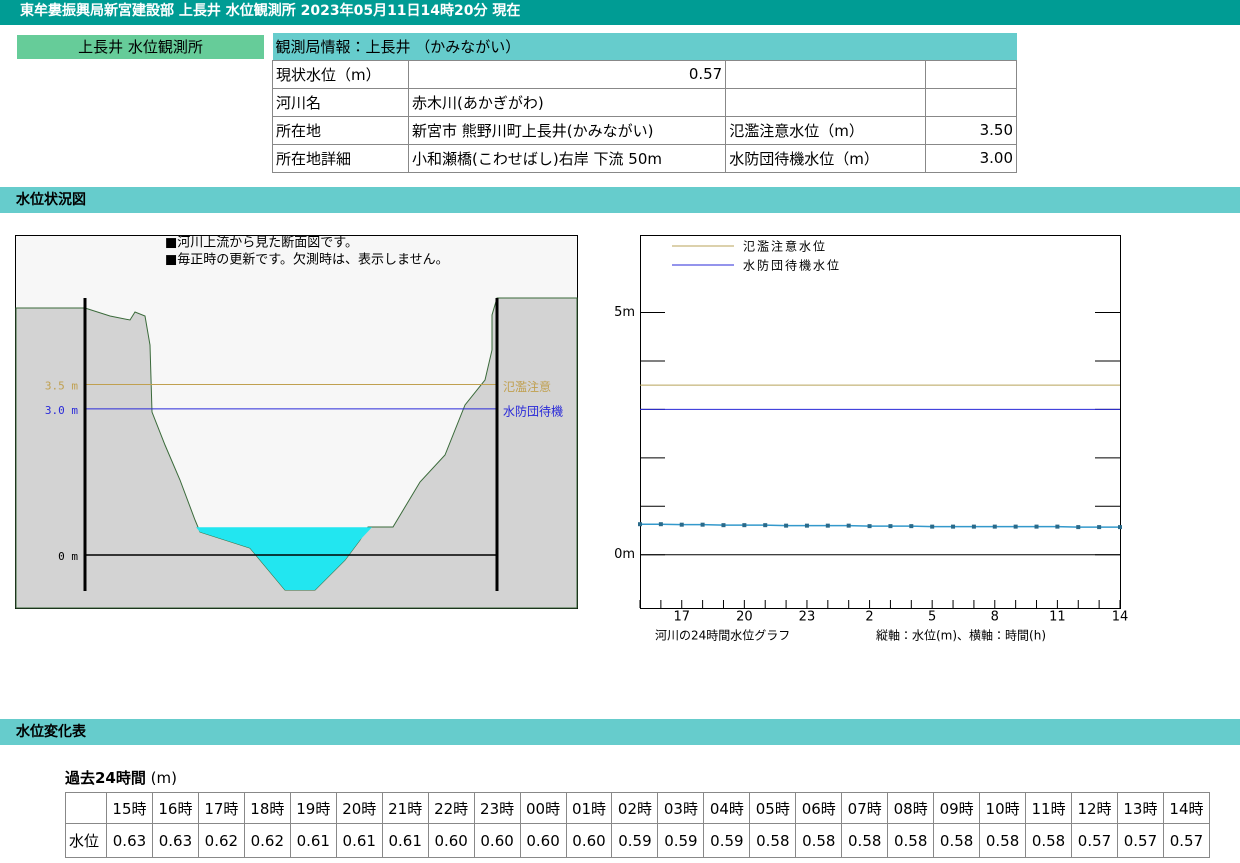 The height and width of the screenshot is (863, 1240). What do you see at coordinates (307, 260) in the screenshot?
I see `note: ■毎正時の更新です。欠測時は、表示しません。` at bounding box center [307, 260].